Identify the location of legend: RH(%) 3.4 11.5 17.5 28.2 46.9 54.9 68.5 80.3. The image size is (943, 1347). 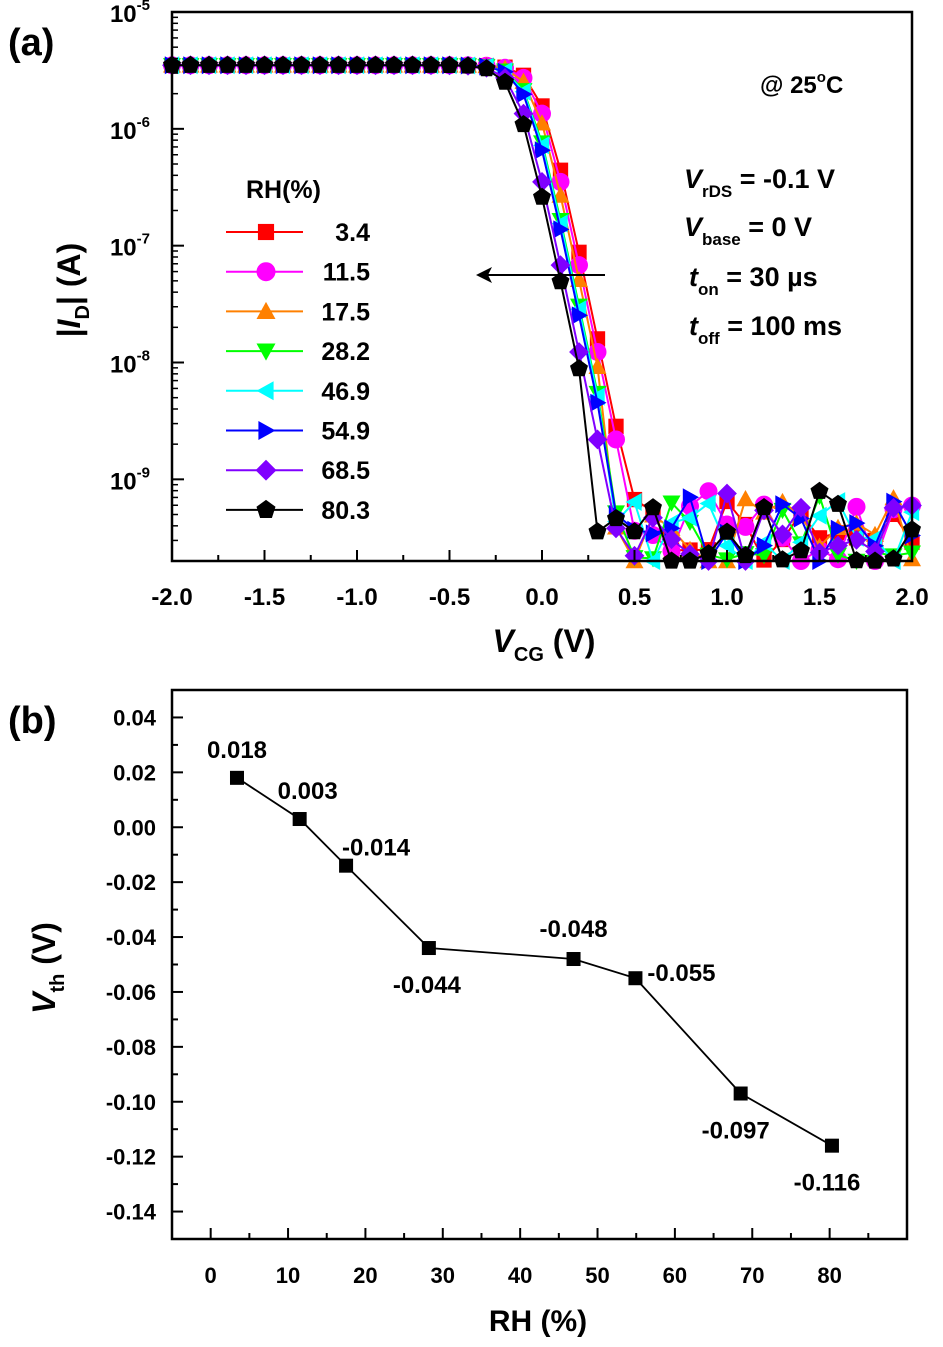
(298, 350).